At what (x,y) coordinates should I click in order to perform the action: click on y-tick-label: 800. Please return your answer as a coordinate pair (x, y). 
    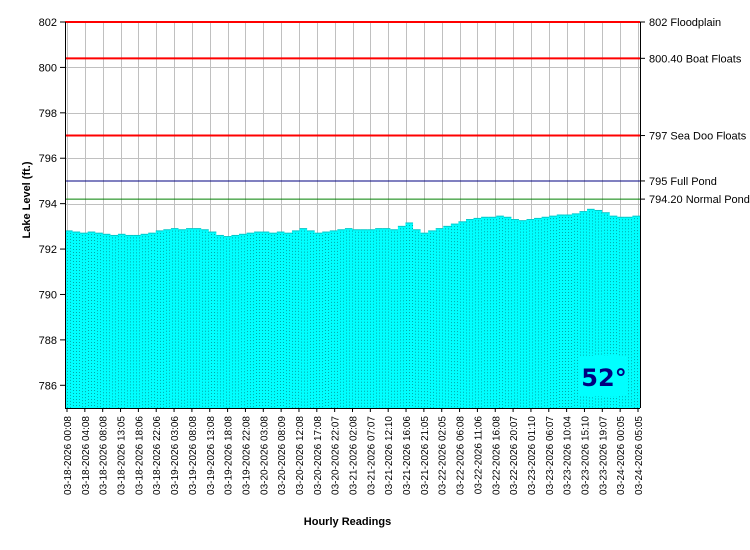
    Looking at the image, I should click on (48, 68).